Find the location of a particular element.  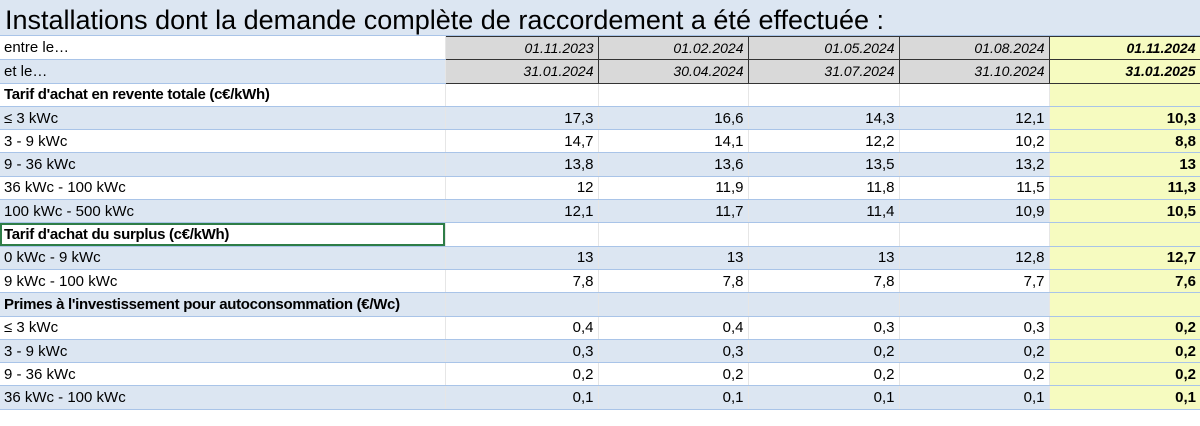

value-cell: 13,5 is located at coordinates (824, 164).